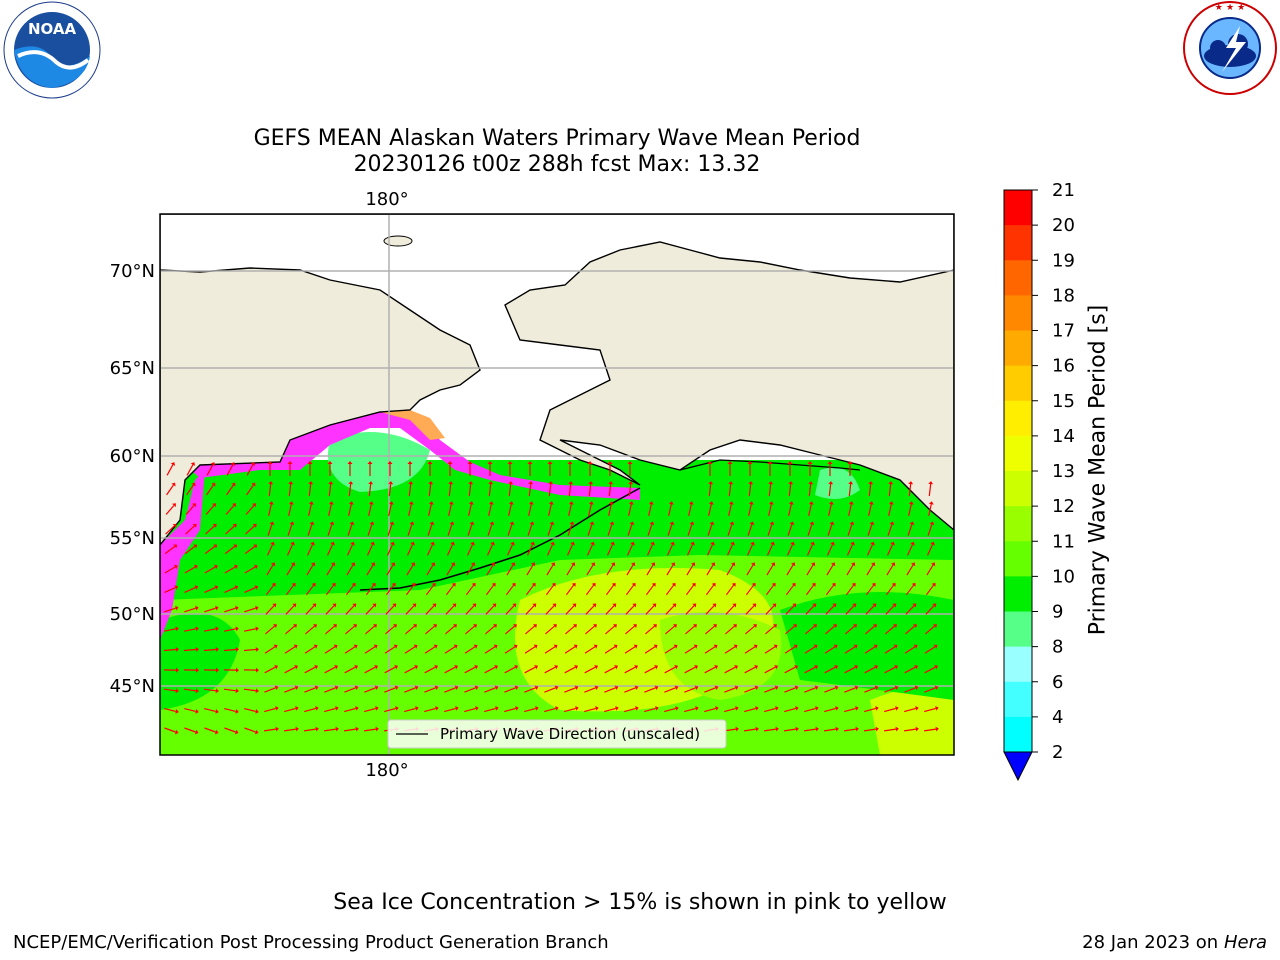 This screenshot has width=1280, height=960. What do you see at coordinates (1057, 647) in the screenshot?
I see `colorbar-tick-label: 8` at bounding box center [1057, 647].